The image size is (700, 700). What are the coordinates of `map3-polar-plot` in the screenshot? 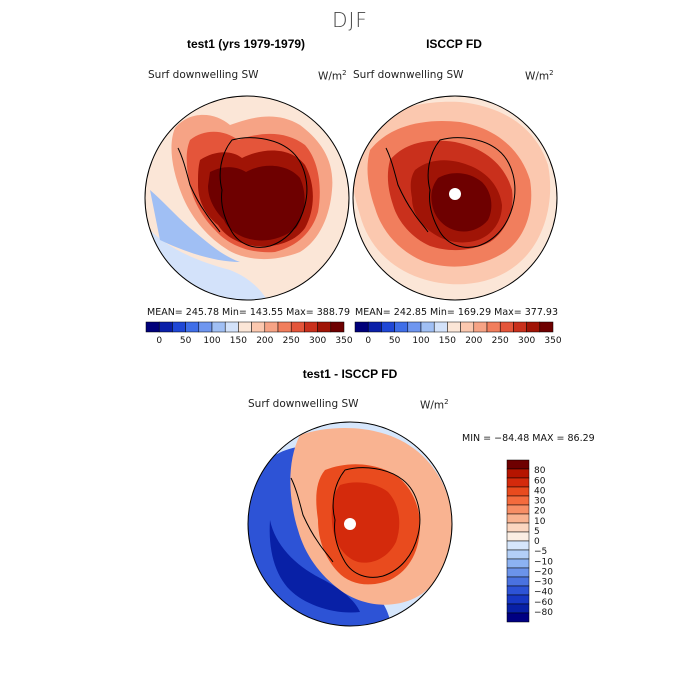 It's located at (350, 524).